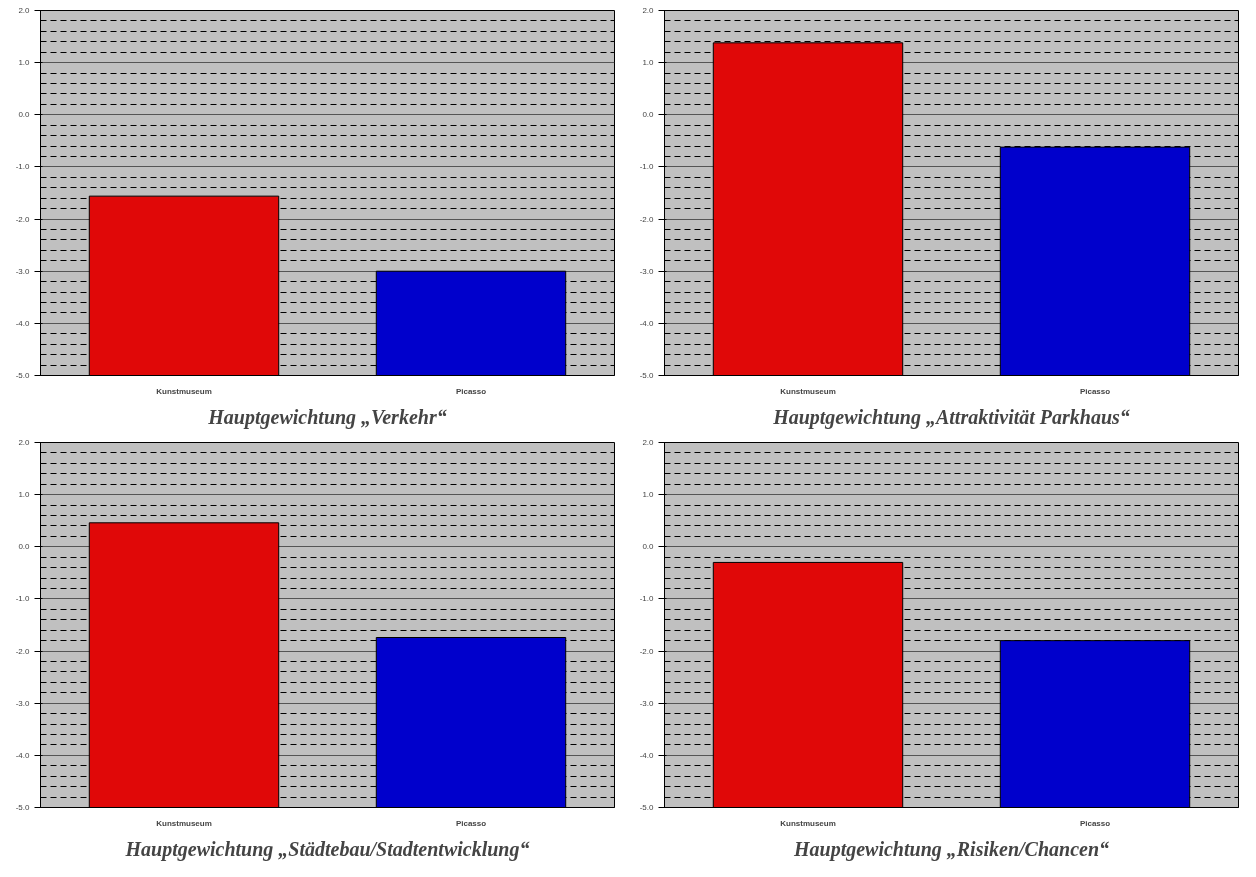 This screenshot has height=877, width=1256. Describe the element at coordinates (327, 849) in the screenshot. I see `text: Hauptgewichtung „Städtebau/Stadtentwicklung“` at that location.